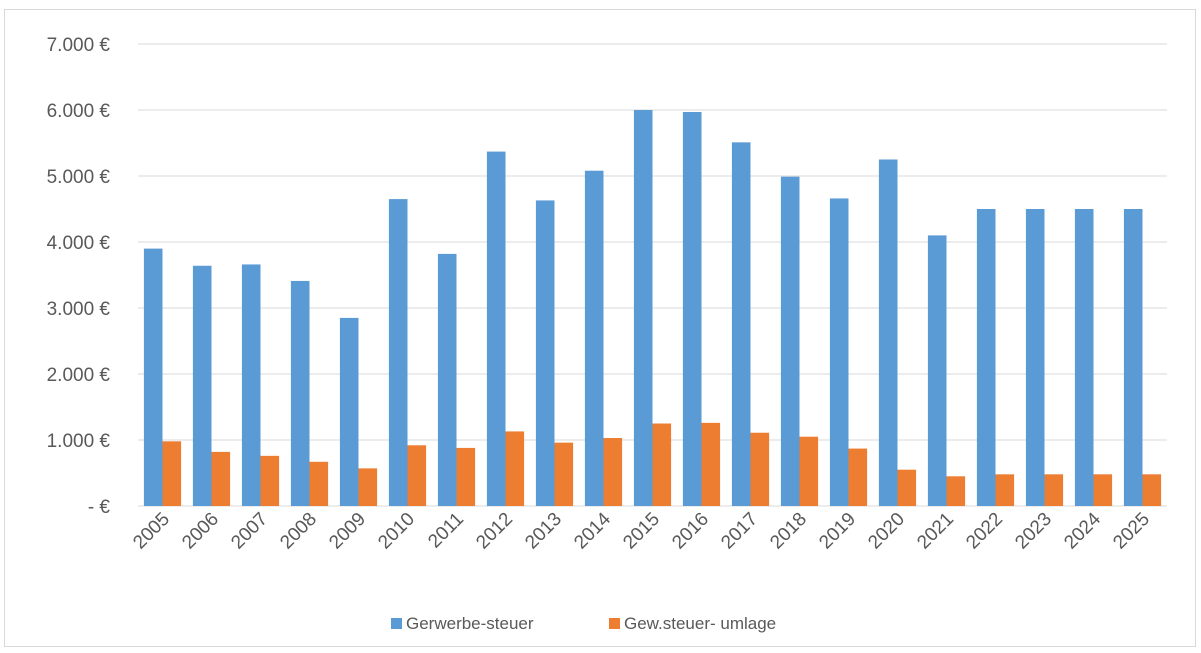 The width and height of the screenshot is (1201, 653). I want to click on y-tick-label: 2.000 €, so click(79, 375).